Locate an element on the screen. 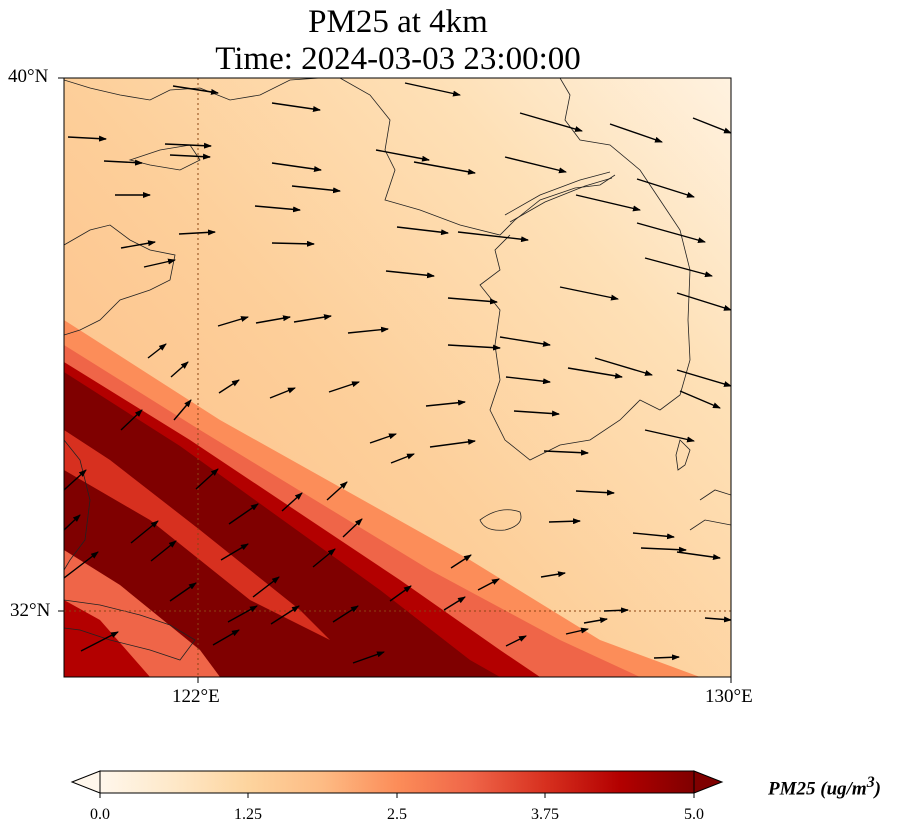 Image resolution: width=905 pixels, height=836 pixels. colorbar-extend-low is located at coordinates (85, 782).